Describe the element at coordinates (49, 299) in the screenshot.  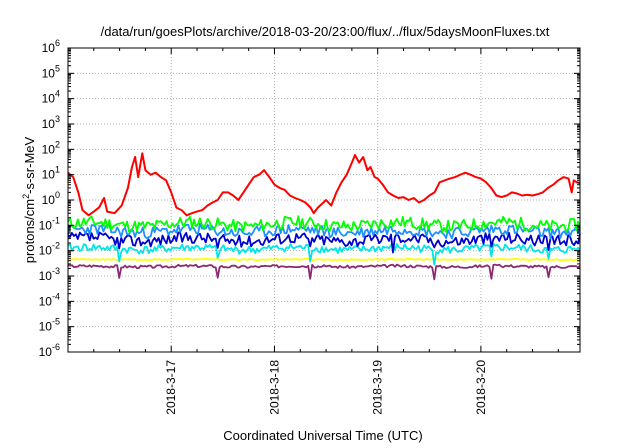
I see `y-tick-label: 10⁻⁴` at that location.